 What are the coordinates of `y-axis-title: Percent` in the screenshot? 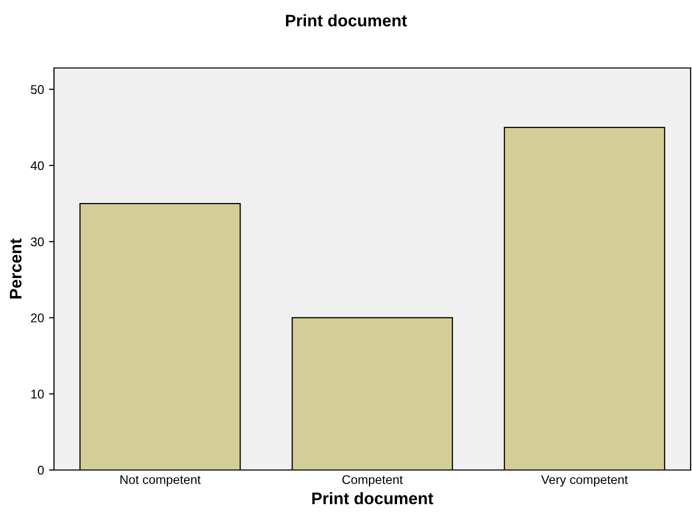 It's located at (16, 268).